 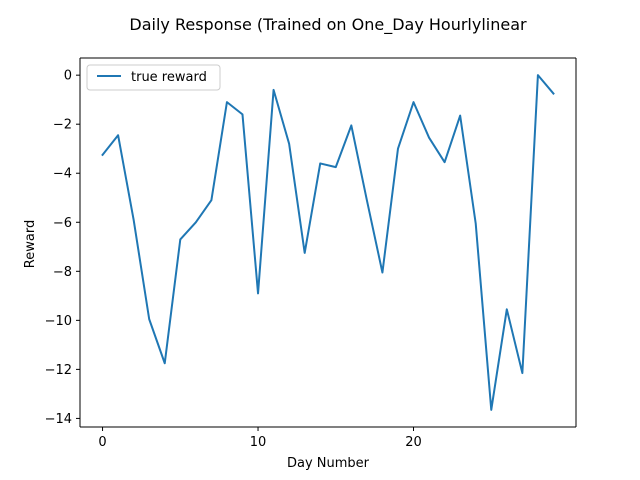 I want to click on legend: true reward, so click(x=153, y=77).